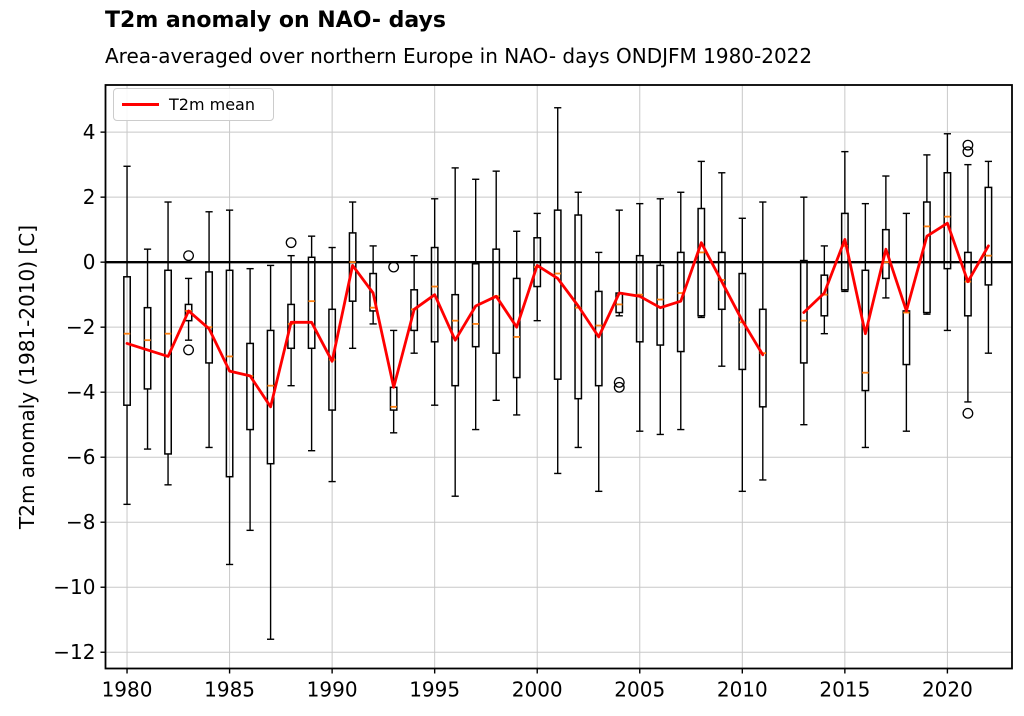 This screenshot has height=716, width=1024. Describe the element at coordinates (742, 690) in the screenshot. I see `x-tick-label: 2010` at that location.